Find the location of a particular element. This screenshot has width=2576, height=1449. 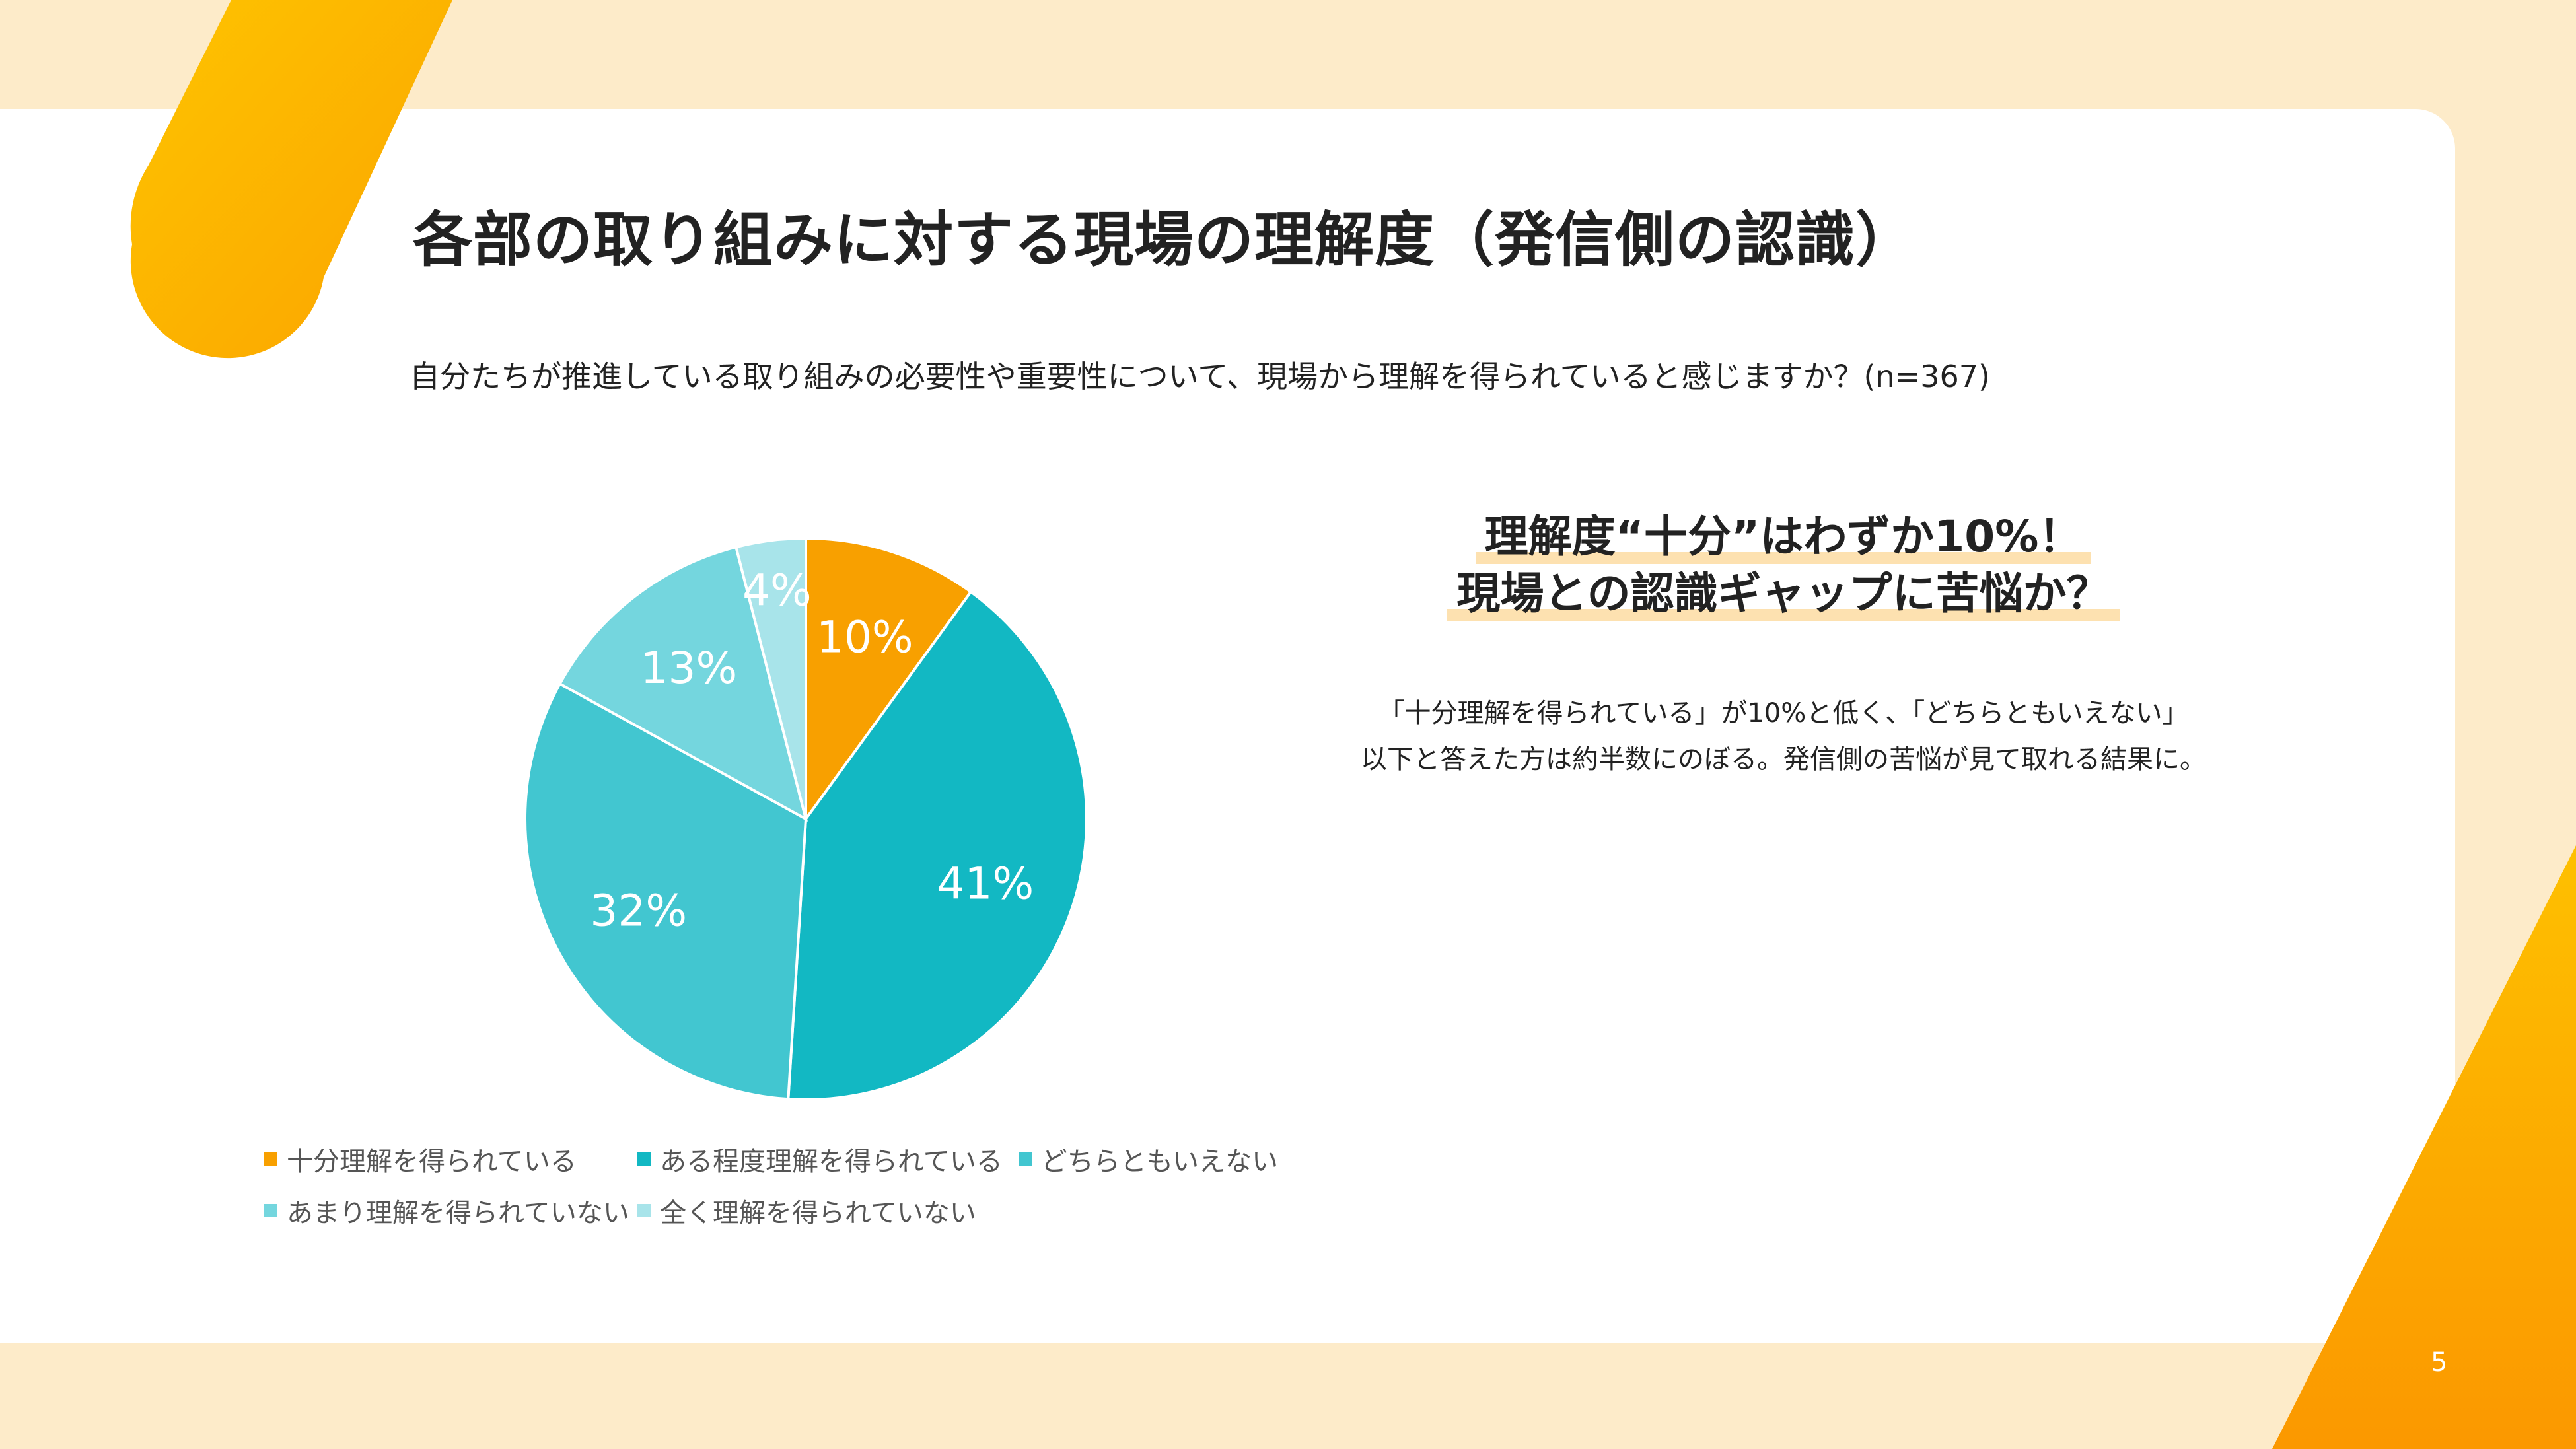

headline-line-1: 理解度“十分”はわずか10%！ is located at coordinates (1784, 537).